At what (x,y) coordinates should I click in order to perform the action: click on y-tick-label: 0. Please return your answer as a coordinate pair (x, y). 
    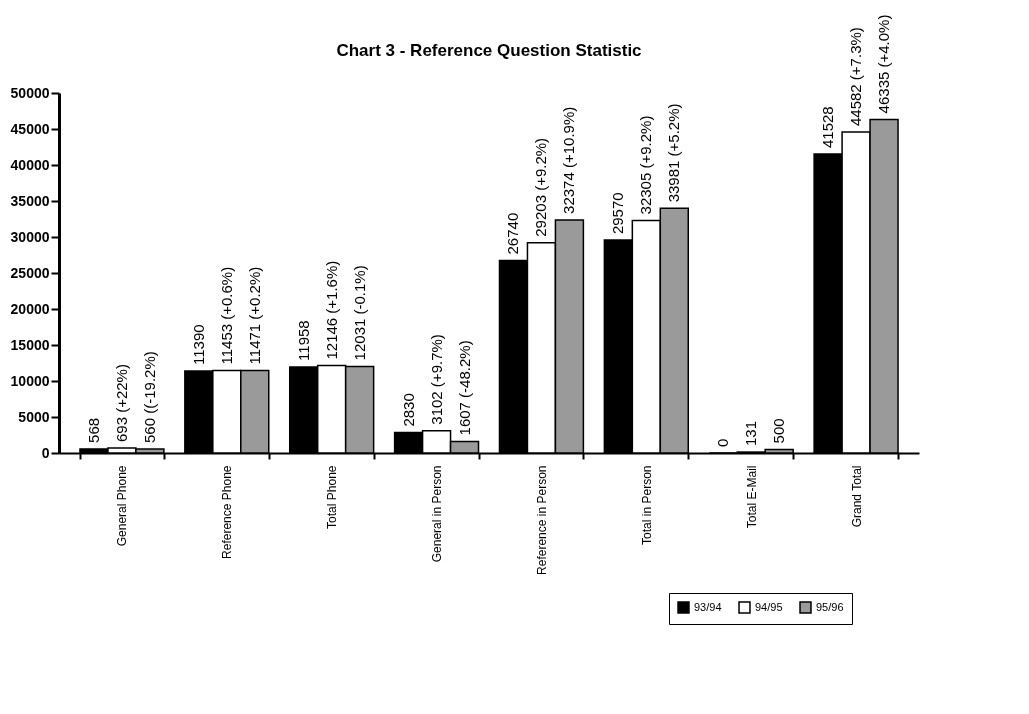
    Looking at the image, I should click on (45, 452).